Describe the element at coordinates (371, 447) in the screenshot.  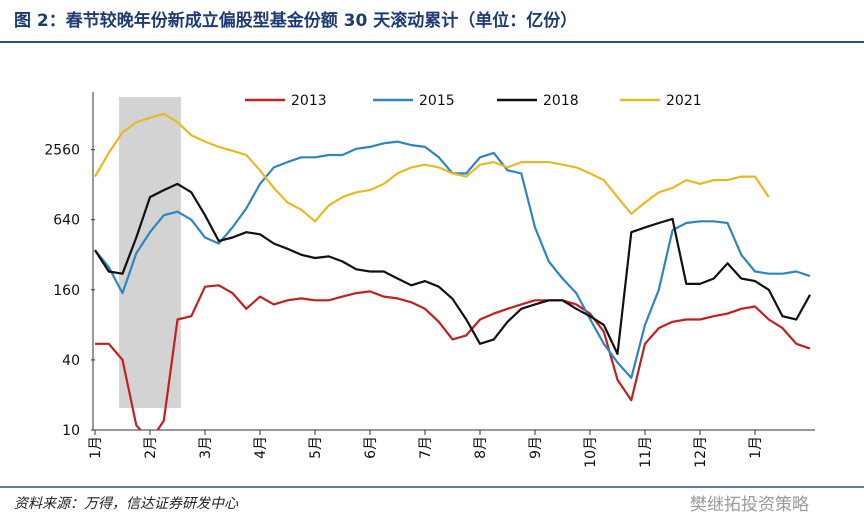
I see `x-tick-label: 6月` at that location.